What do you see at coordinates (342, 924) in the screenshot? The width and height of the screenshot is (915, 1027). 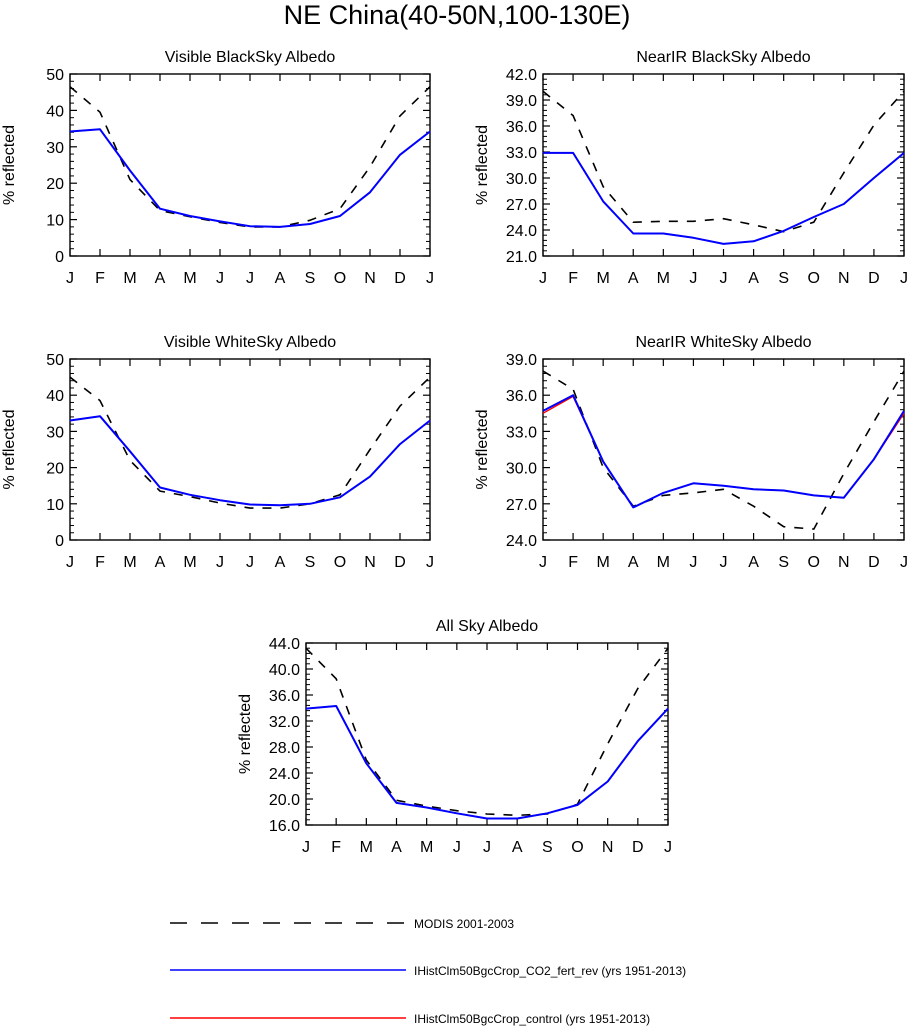 I see `legend-item: MODIS 2001-2003` at bounding box center [342, 924].